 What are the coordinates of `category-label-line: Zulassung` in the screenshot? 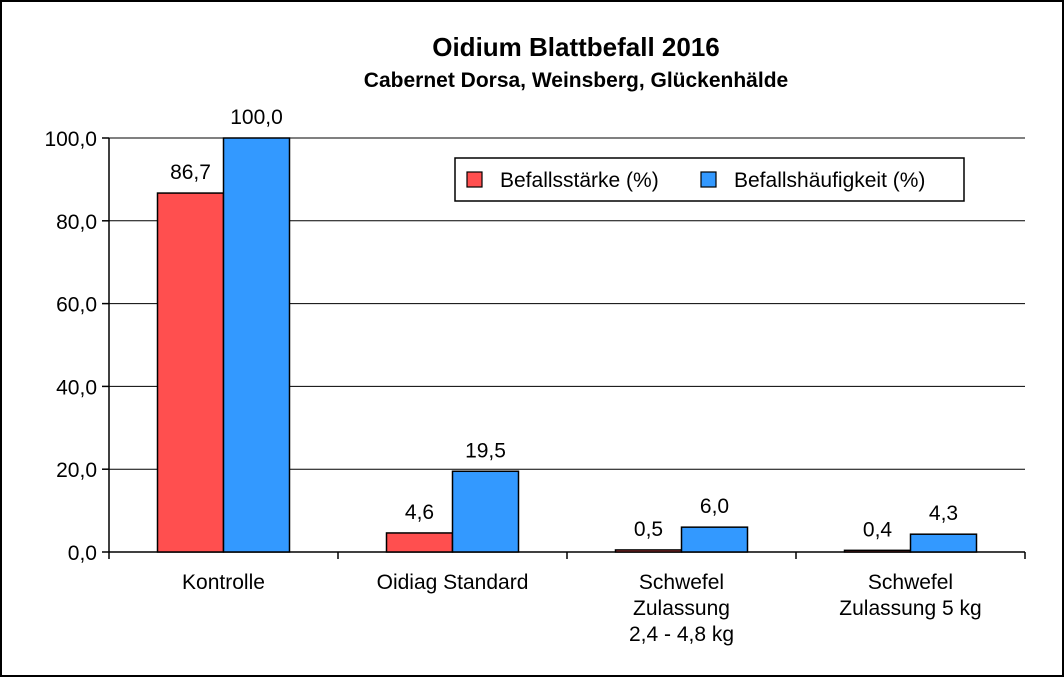 It's located at (681, 608).